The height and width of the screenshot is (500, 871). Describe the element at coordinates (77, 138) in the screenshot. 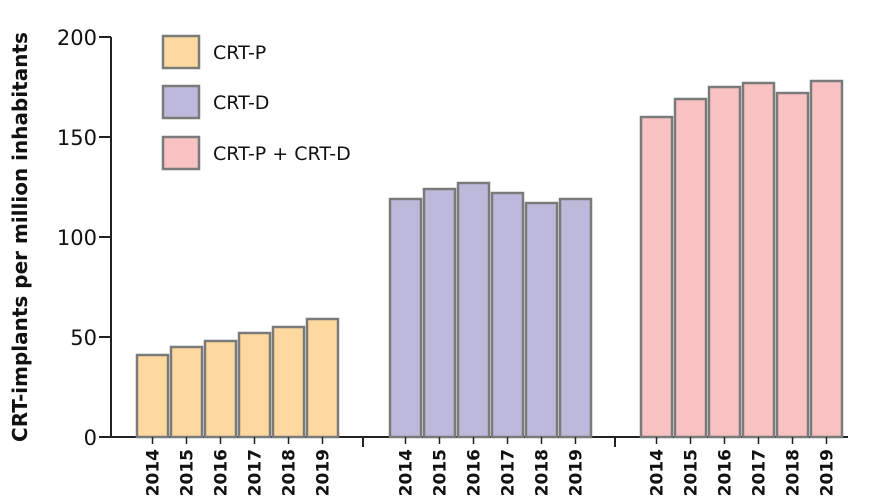

I see `y-tick-label: 150` at that location.